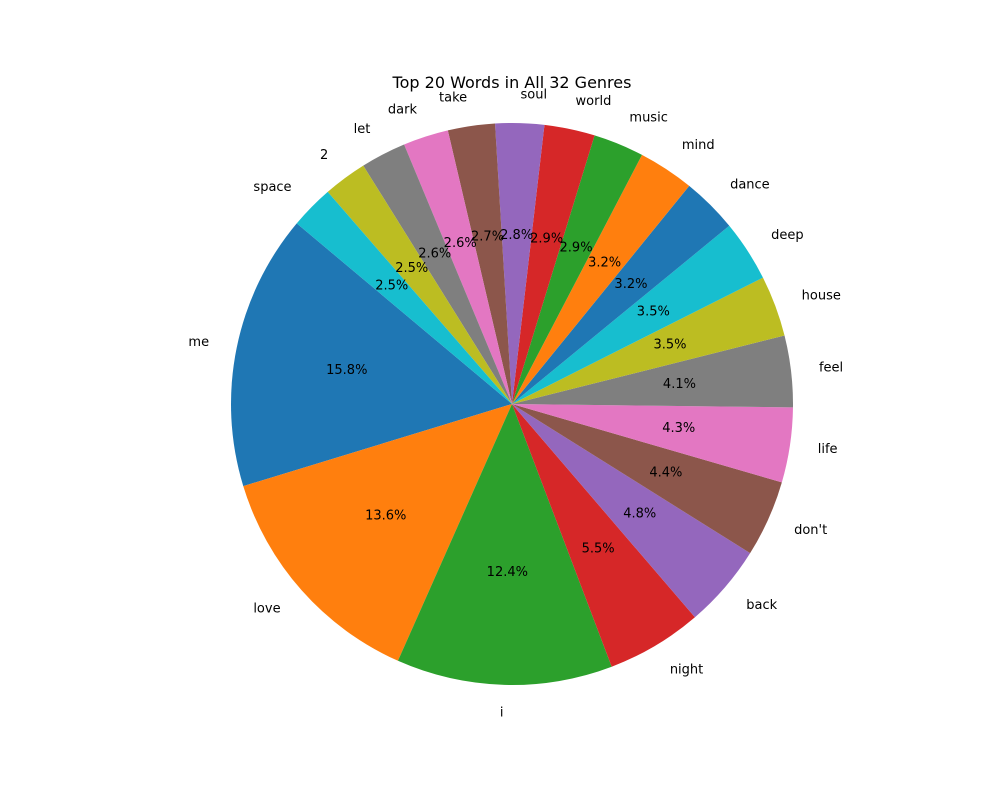 This screenshot has height=800, width=1000. Describe the element at coordinates (504, 544) in the screenshot. I see `pie-slice-i` at that location.